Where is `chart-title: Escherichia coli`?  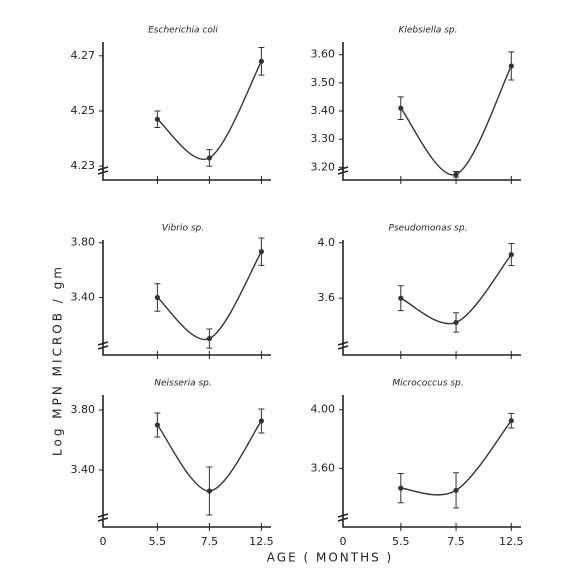
chart-title: Escherichia coli is located at coordinates (183, 31).